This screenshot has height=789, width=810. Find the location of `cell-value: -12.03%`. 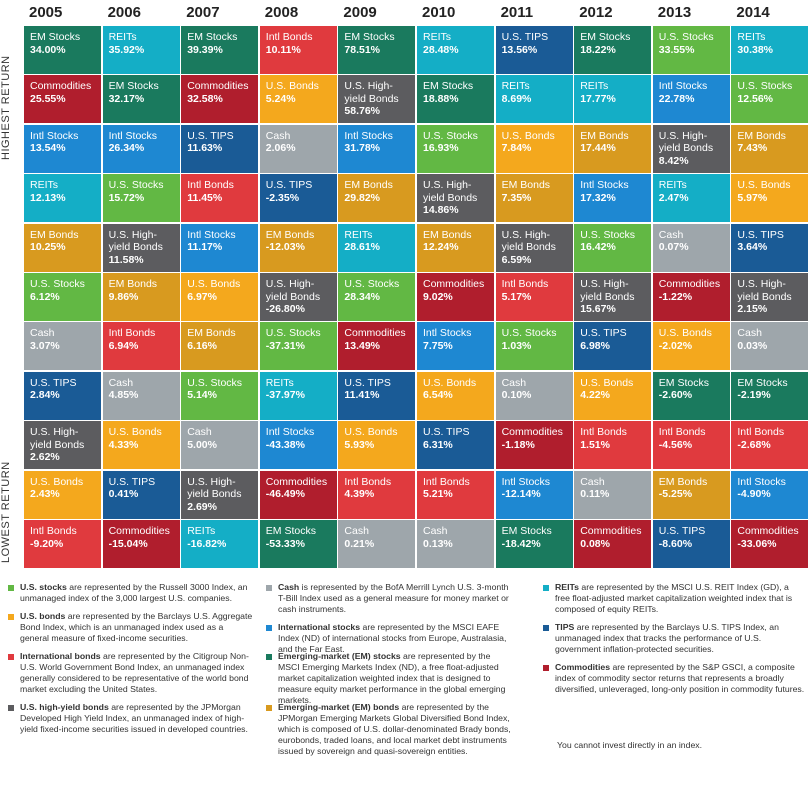

cell-value: -12.03% is located at coordinates (285, 247).